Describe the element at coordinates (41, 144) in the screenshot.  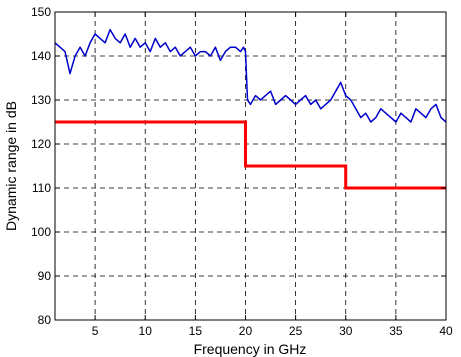
I see `y-tick-label: 120` at that location.